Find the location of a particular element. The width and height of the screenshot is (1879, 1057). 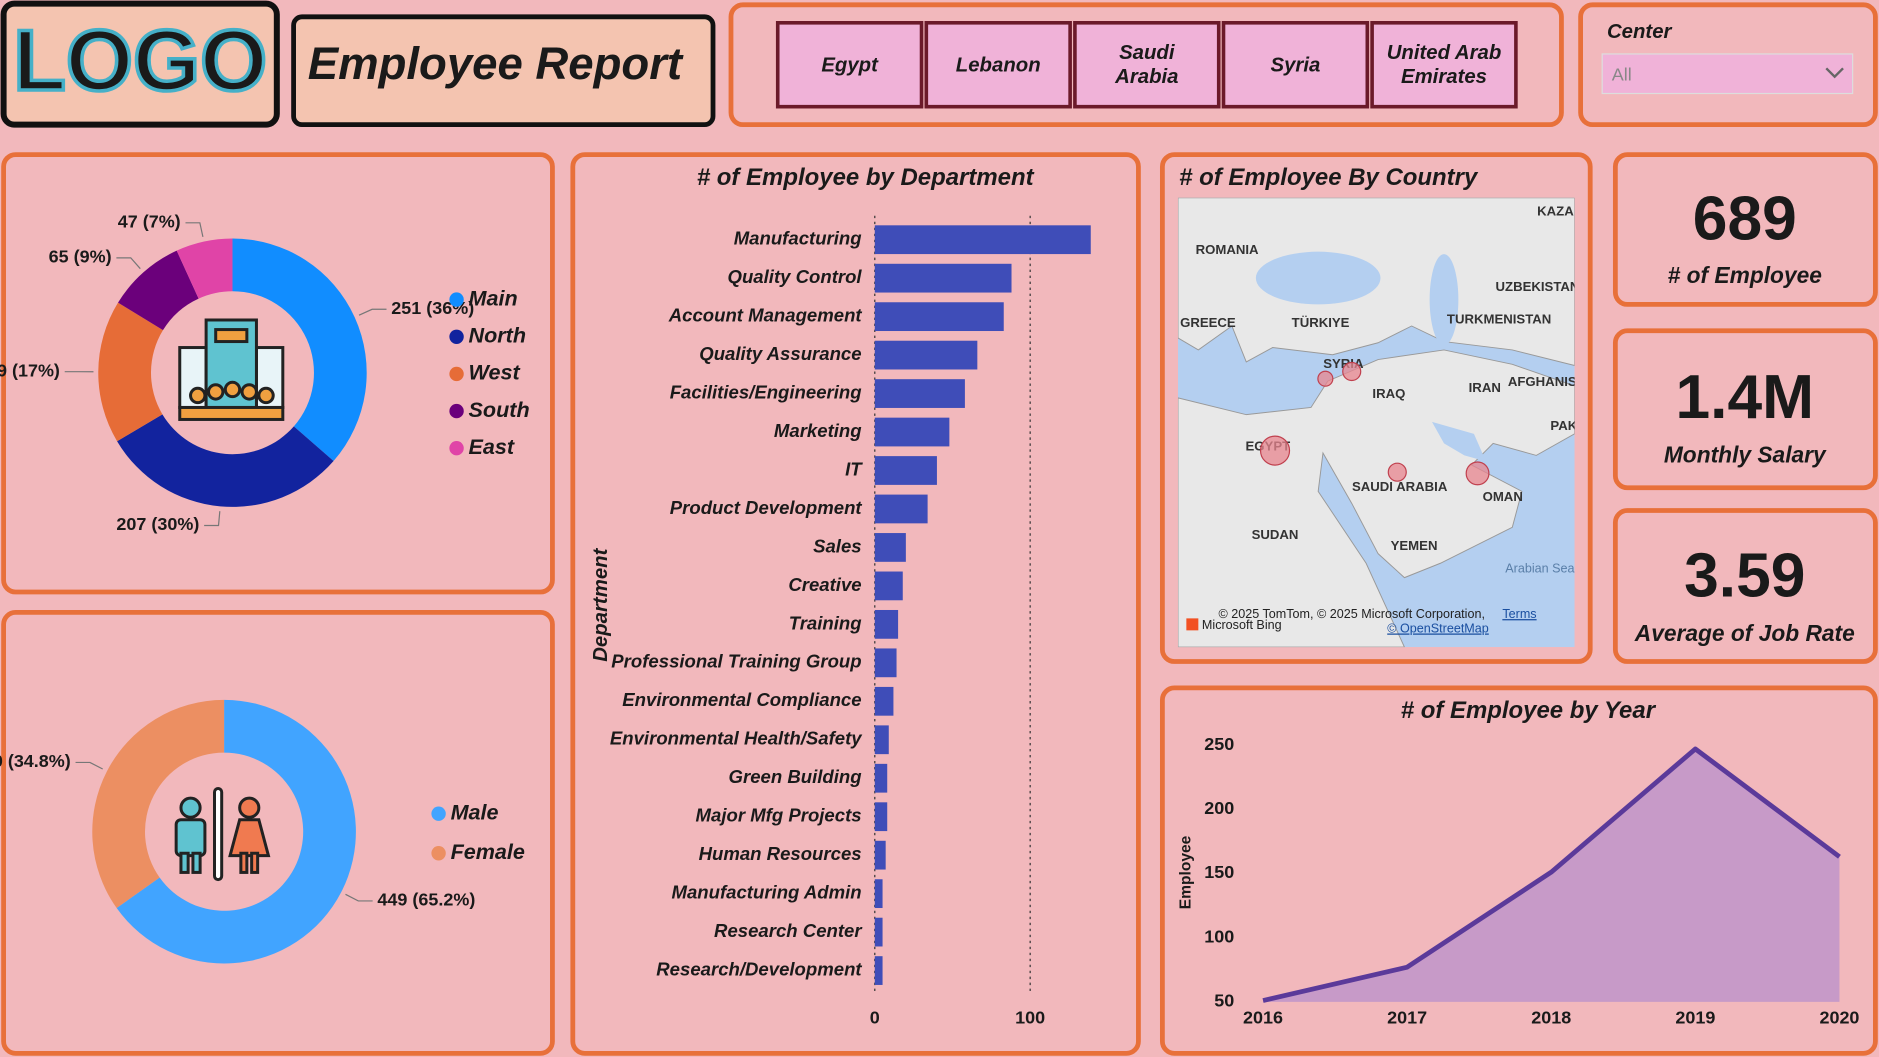

y-tick-label: Environmental Health/Safety is located at coordinates (736, 738).